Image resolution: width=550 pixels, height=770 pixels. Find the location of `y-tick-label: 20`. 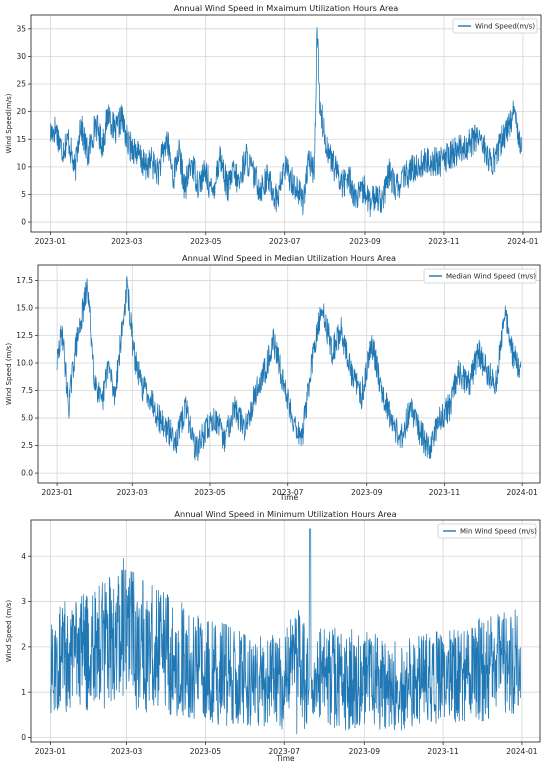

y-tick-label: 20 is located at coordinates (21, 111).